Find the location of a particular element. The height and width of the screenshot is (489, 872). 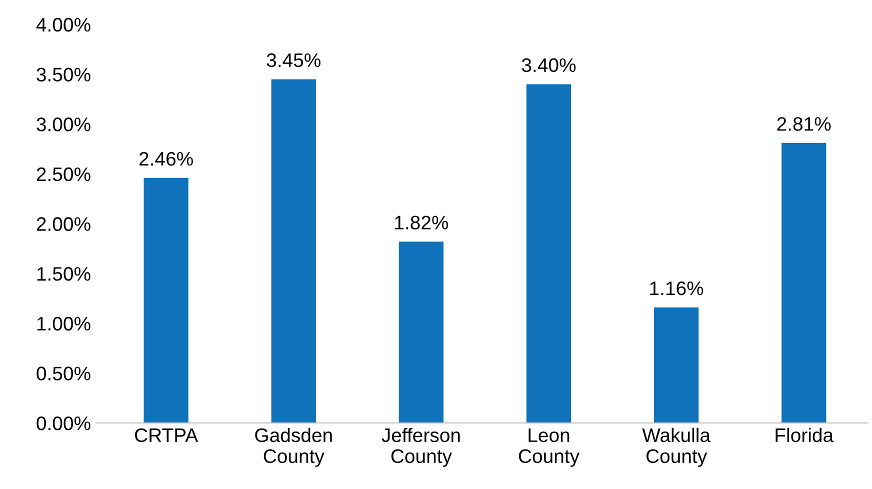

data-label: 2.46% is located at coordinates (166, 159).